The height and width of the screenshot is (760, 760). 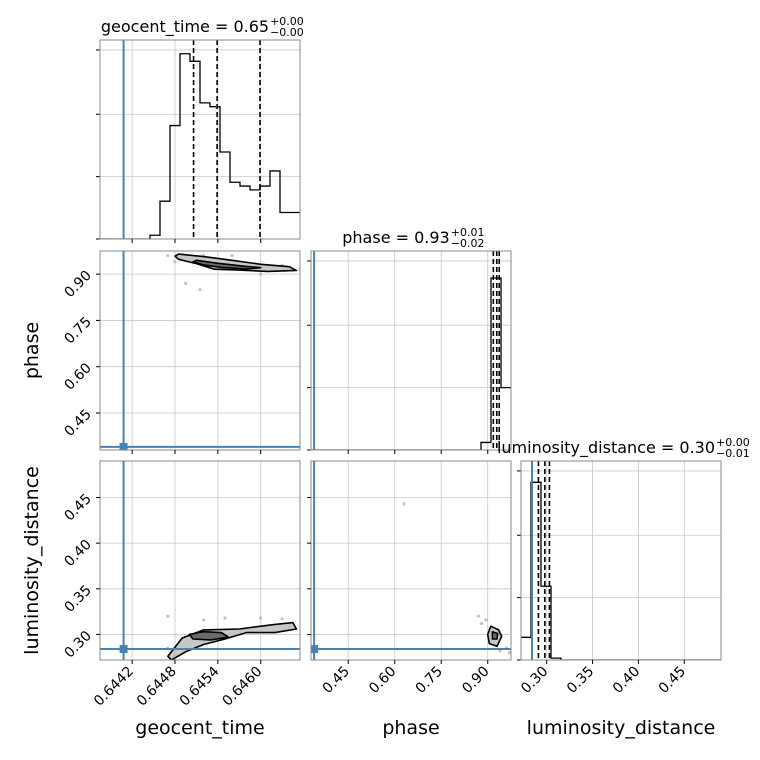 What do you see at coordinates (697, 447) in the screenshot?
I see `title-median: 0.30` at bounding box center [697, 447].